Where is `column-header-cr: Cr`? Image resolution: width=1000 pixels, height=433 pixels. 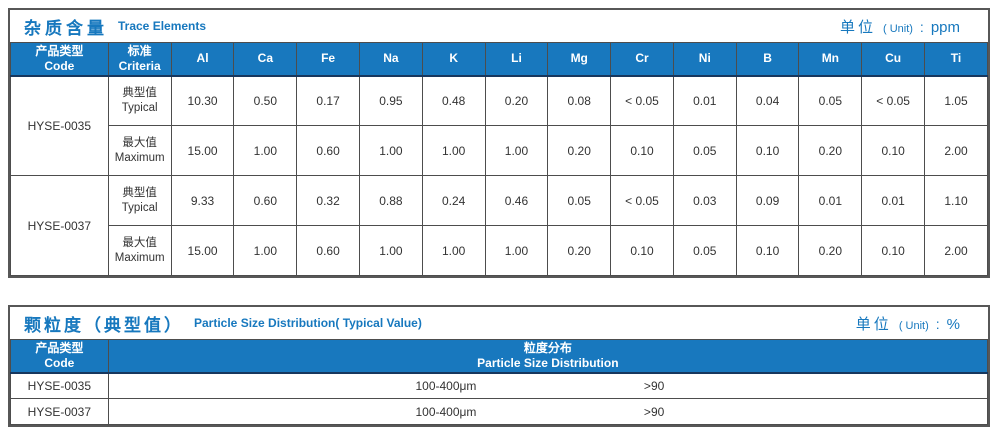
column-header-cr: Cr is located at coordinates (642, 59).